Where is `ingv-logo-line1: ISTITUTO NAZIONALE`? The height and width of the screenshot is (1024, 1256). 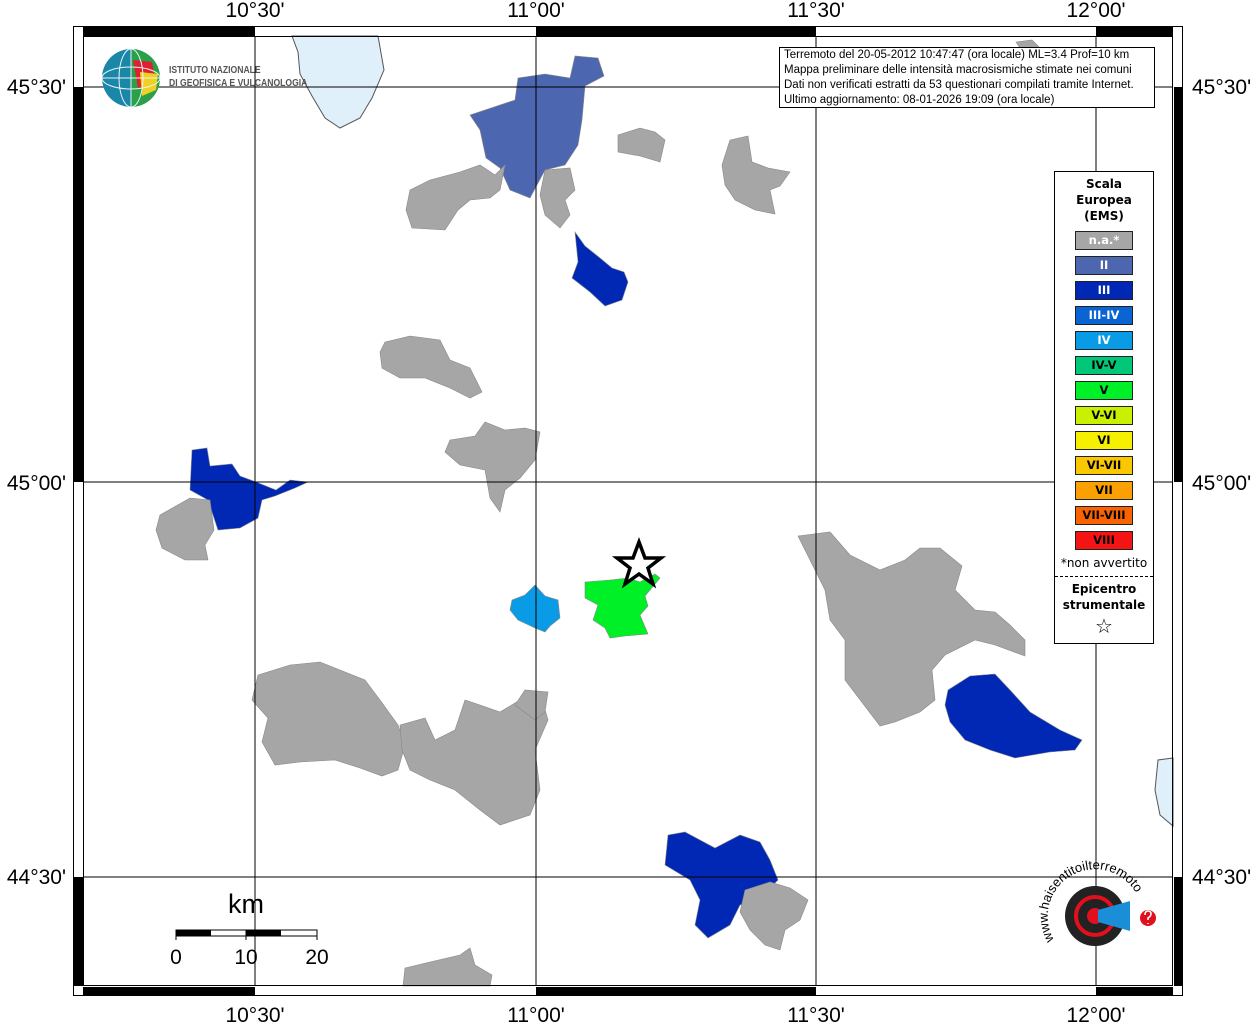 ingv-logo-line1: ISTITUTO NAZIONALE is located at coordinates (215, 70).